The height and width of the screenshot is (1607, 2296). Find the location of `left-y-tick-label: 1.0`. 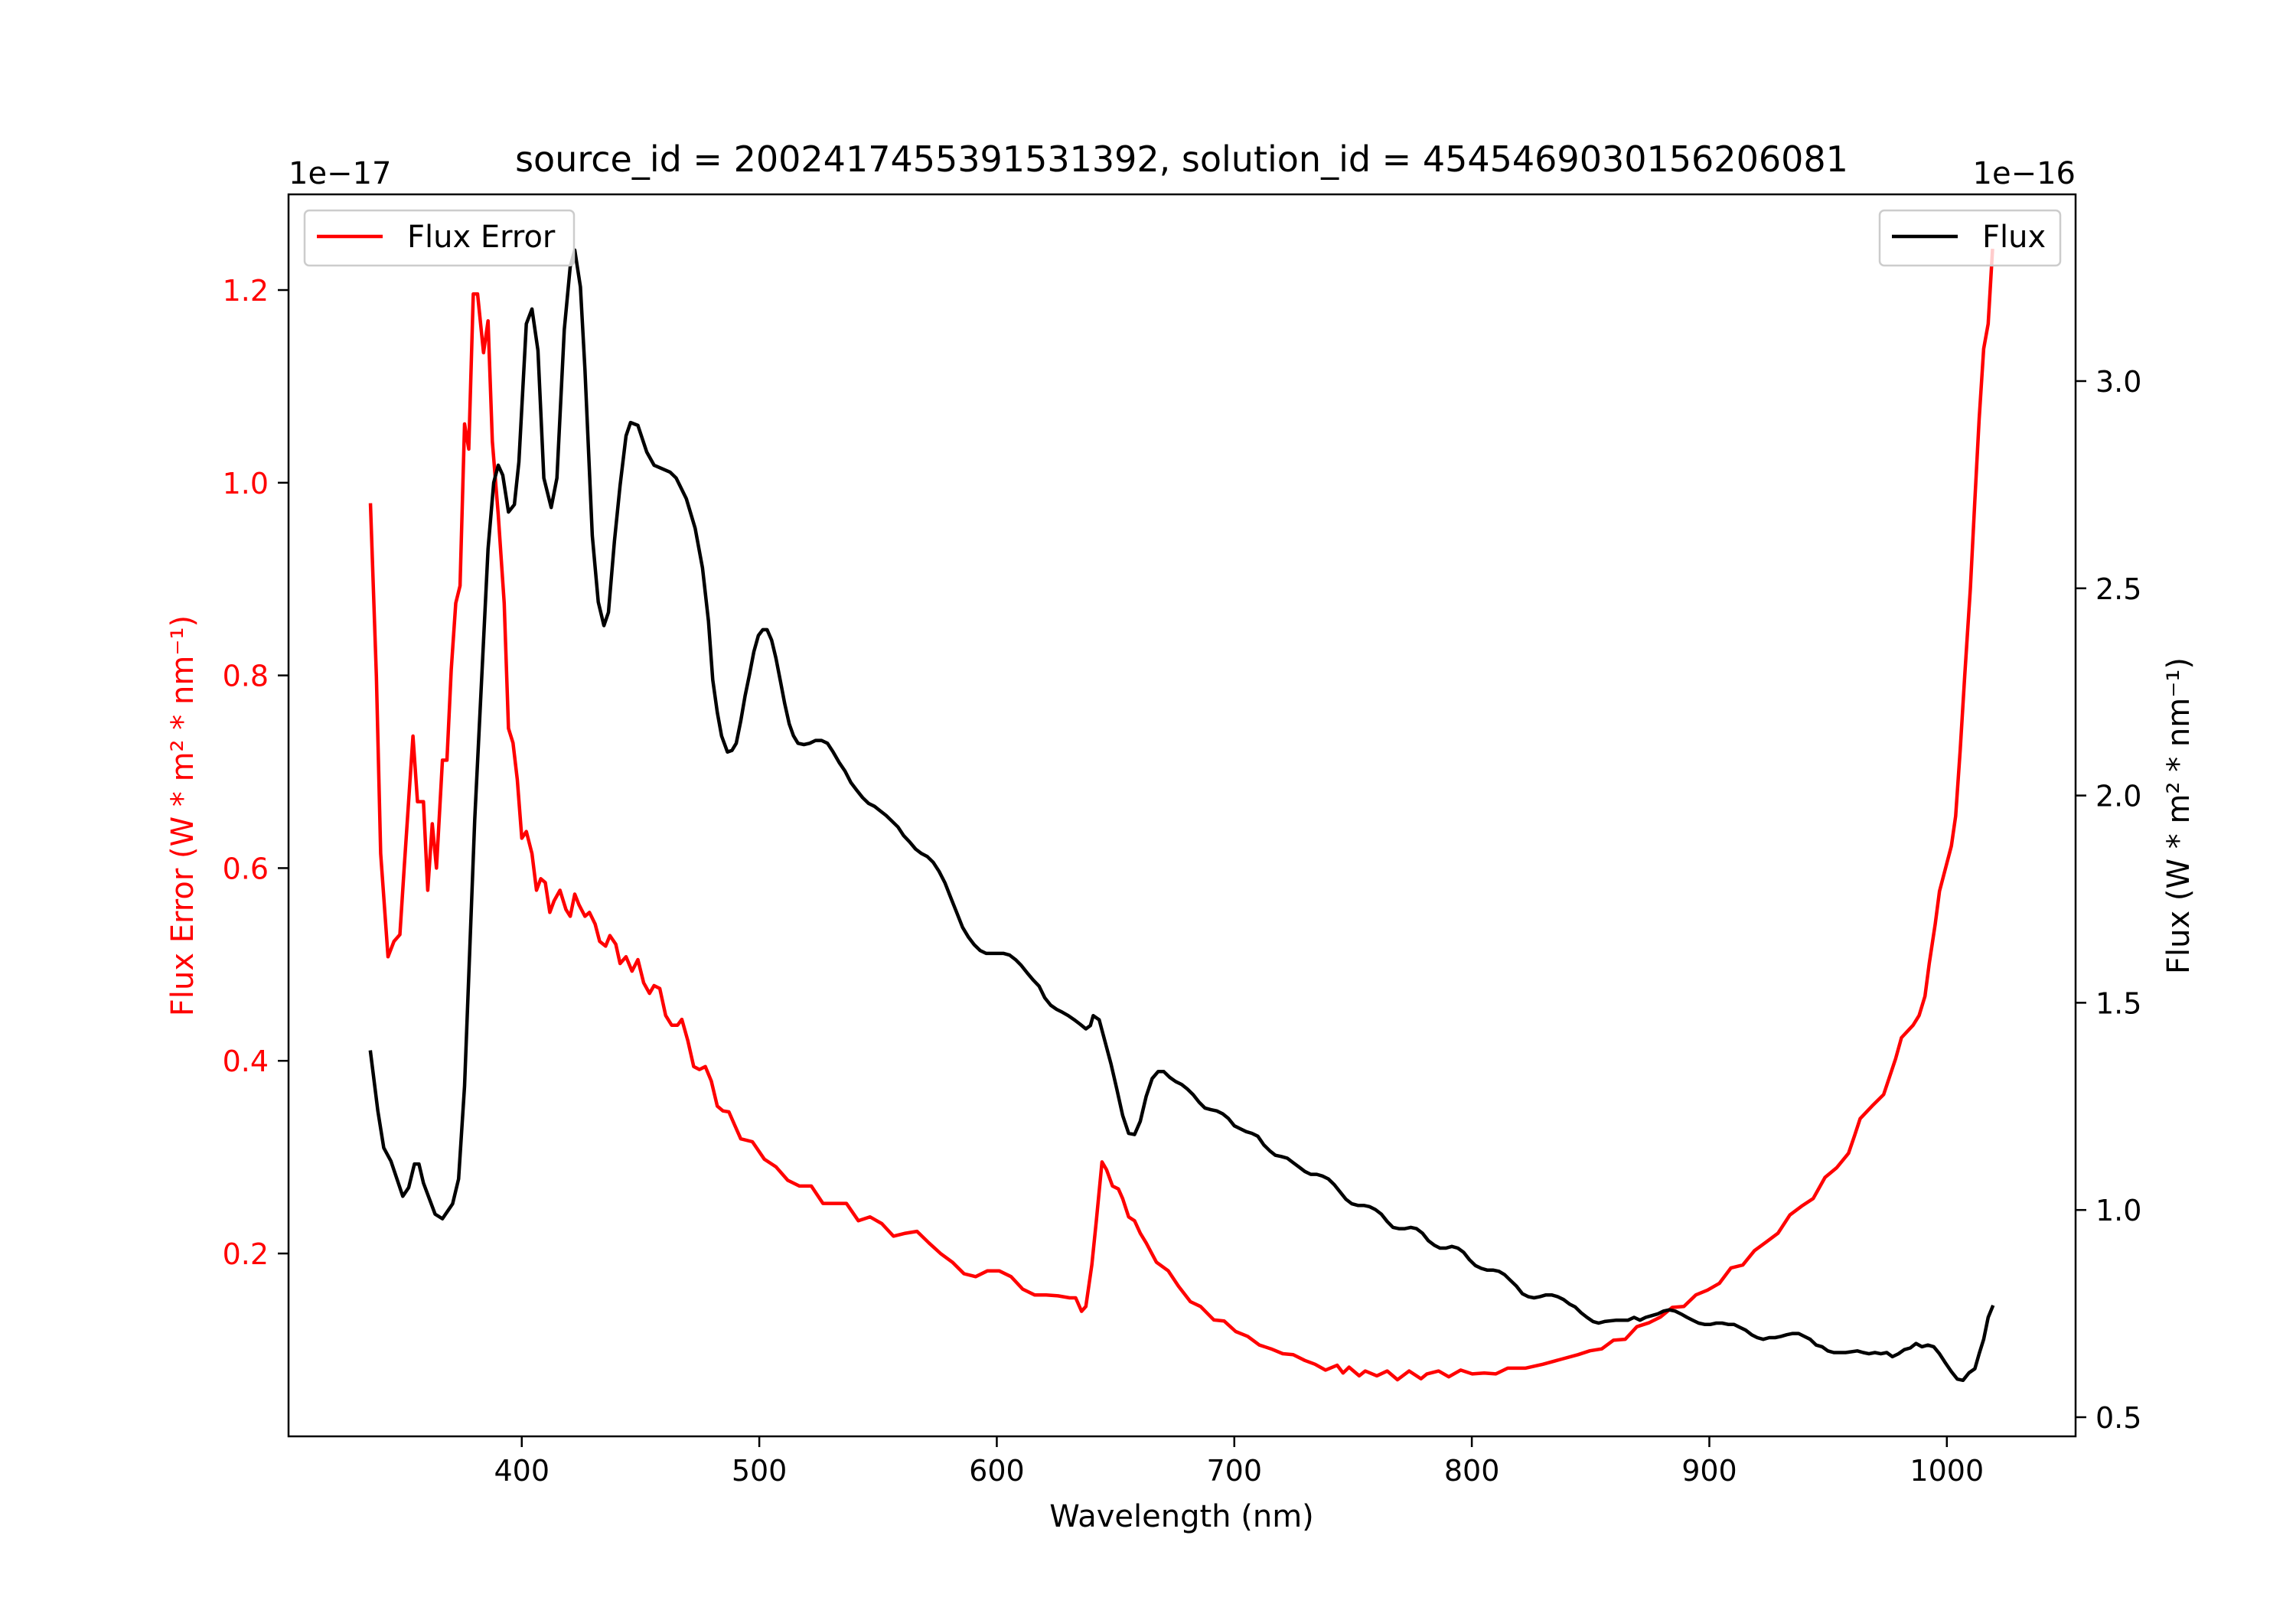

left-y-tick-label: 1.0 is located at coordinates (246, 483).